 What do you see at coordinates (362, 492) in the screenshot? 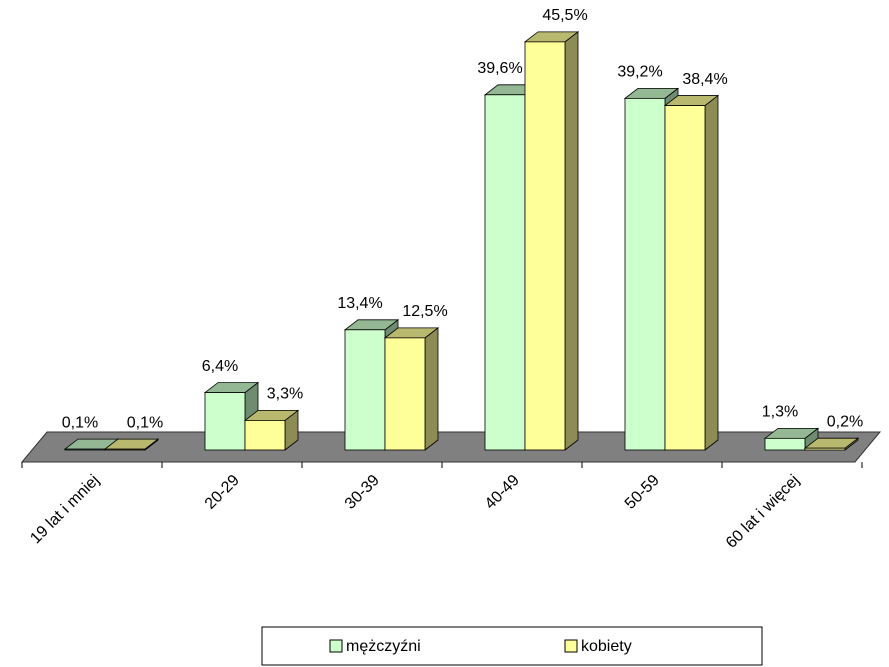
I see `x-tick-label: 30-39` at bounding box center [362, 492].